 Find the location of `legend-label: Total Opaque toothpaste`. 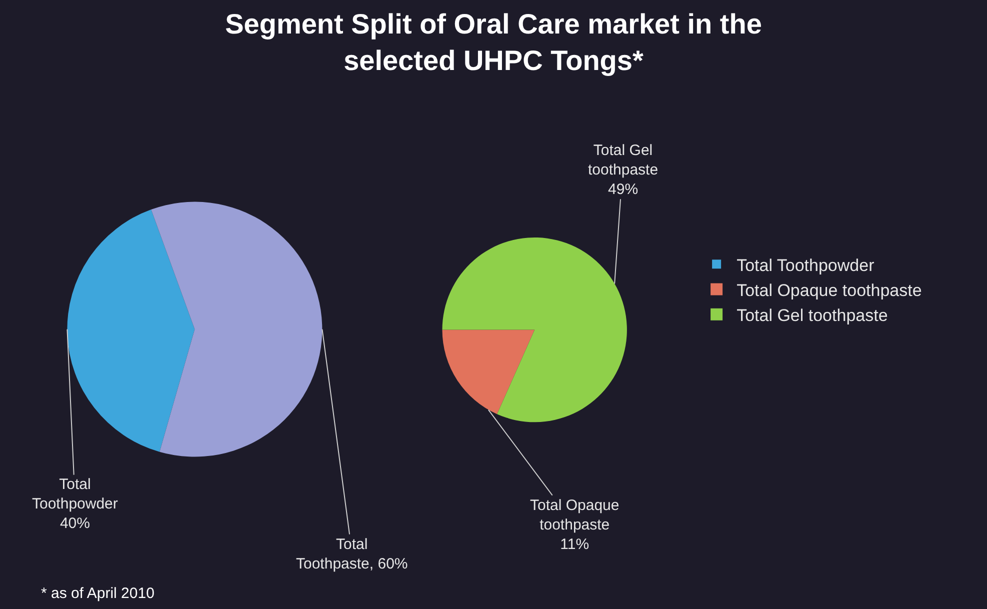

legend-label: Total Opaque toothpaste is located at coordinates (829, 290).